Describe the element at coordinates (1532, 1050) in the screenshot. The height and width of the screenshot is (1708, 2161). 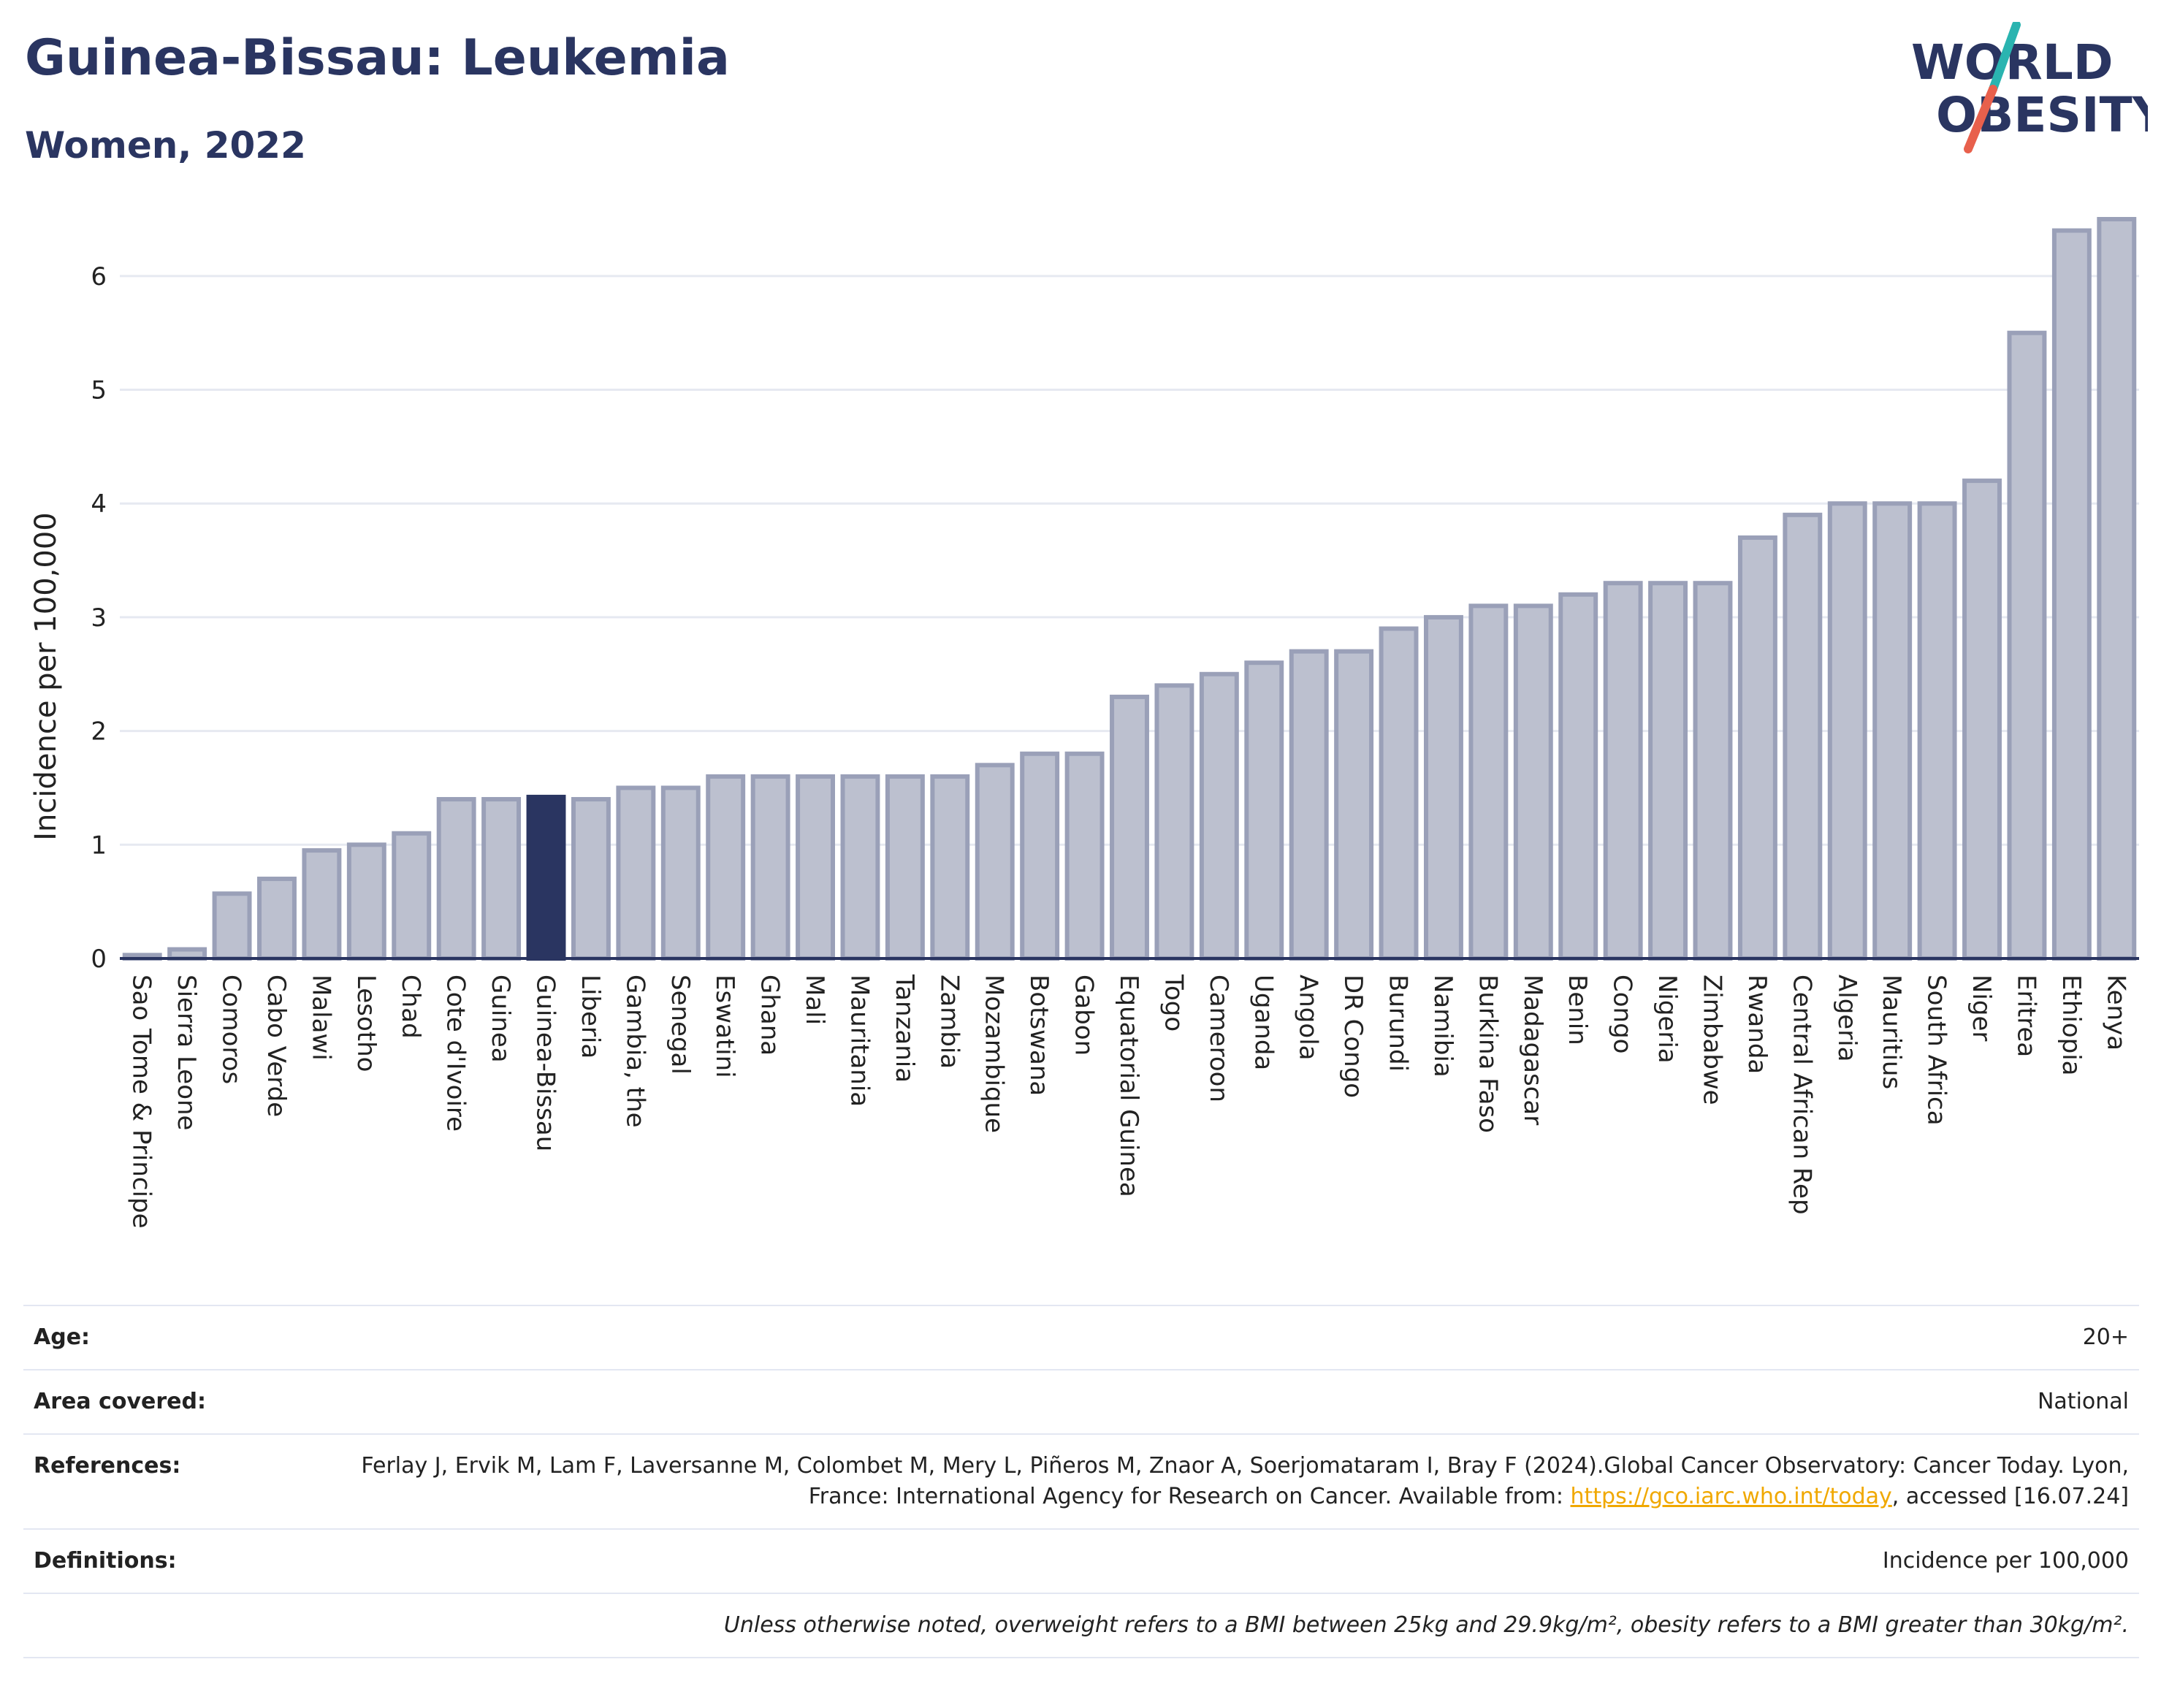
I see `x-tick-label: Madagascar` at that location.